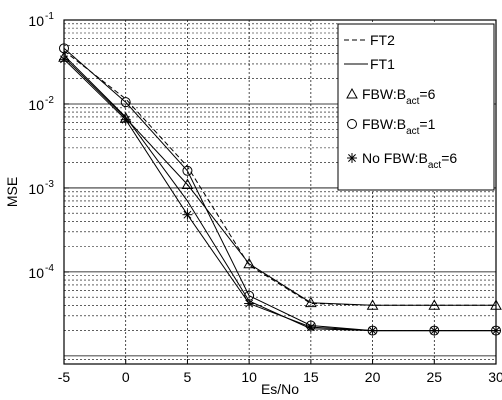 The image size is (502, 400). What do you see at coordinates (382, 64) in the screenshot?
I see `legend-label: FT1` at bounding box center [382, 64].